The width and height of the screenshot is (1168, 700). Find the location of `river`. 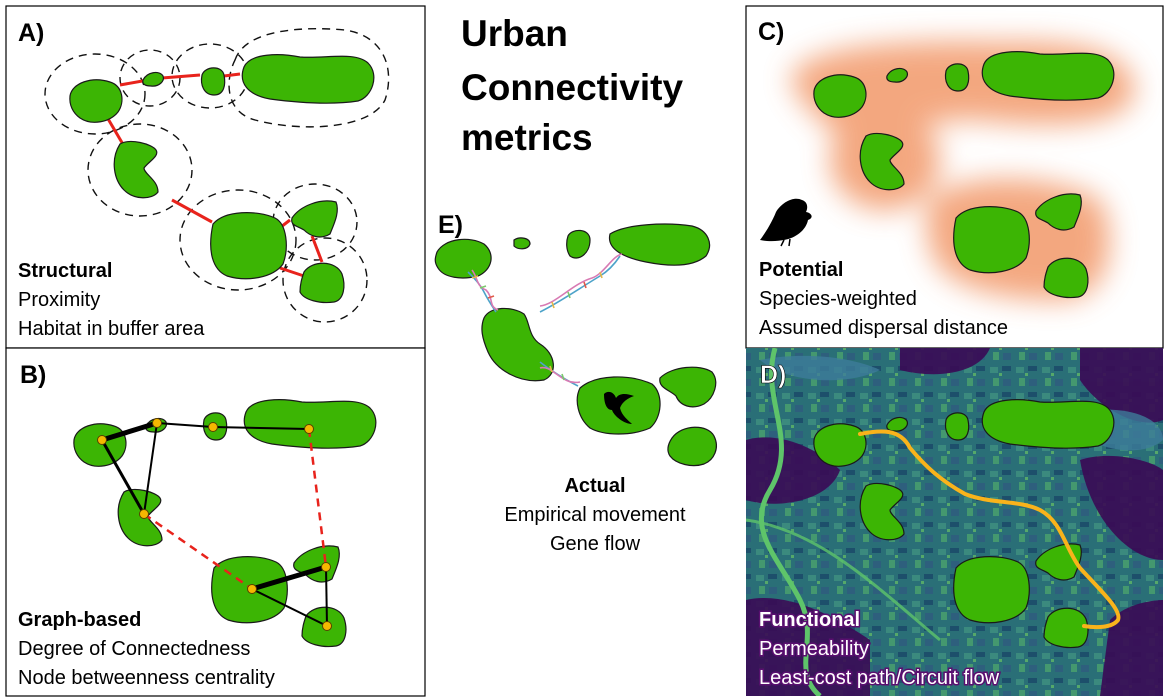

river is located at coordinates (790, 522).